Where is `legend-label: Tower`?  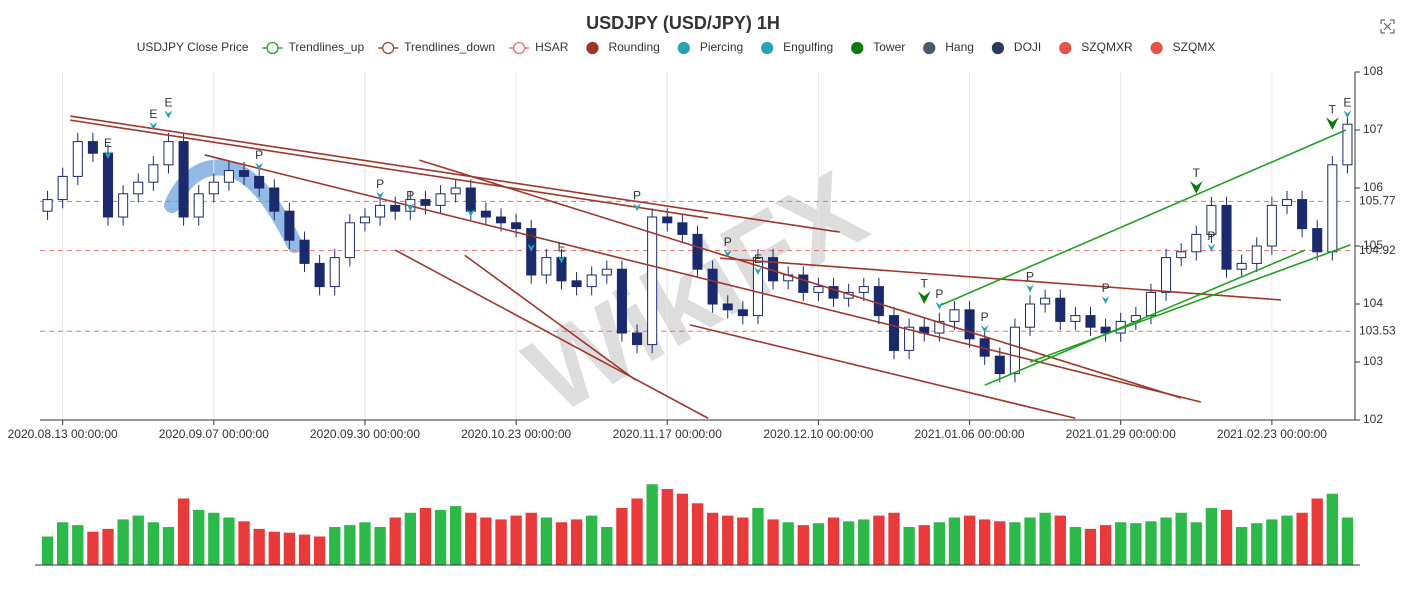 legend-label: Tower is located at coordinates (889, 47).